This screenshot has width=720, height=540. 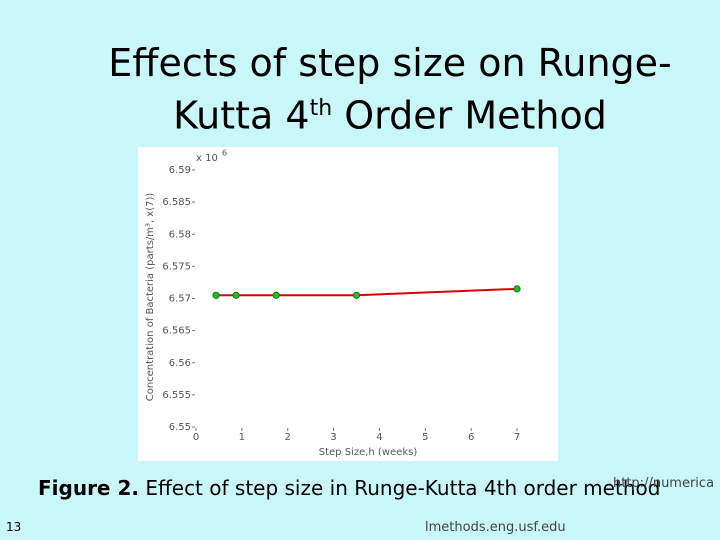 What do you see at coordinates (390, 63) in the screenshot?
I see `title-line: Effects of step size on Runge-` at bounding box center [390, 63].